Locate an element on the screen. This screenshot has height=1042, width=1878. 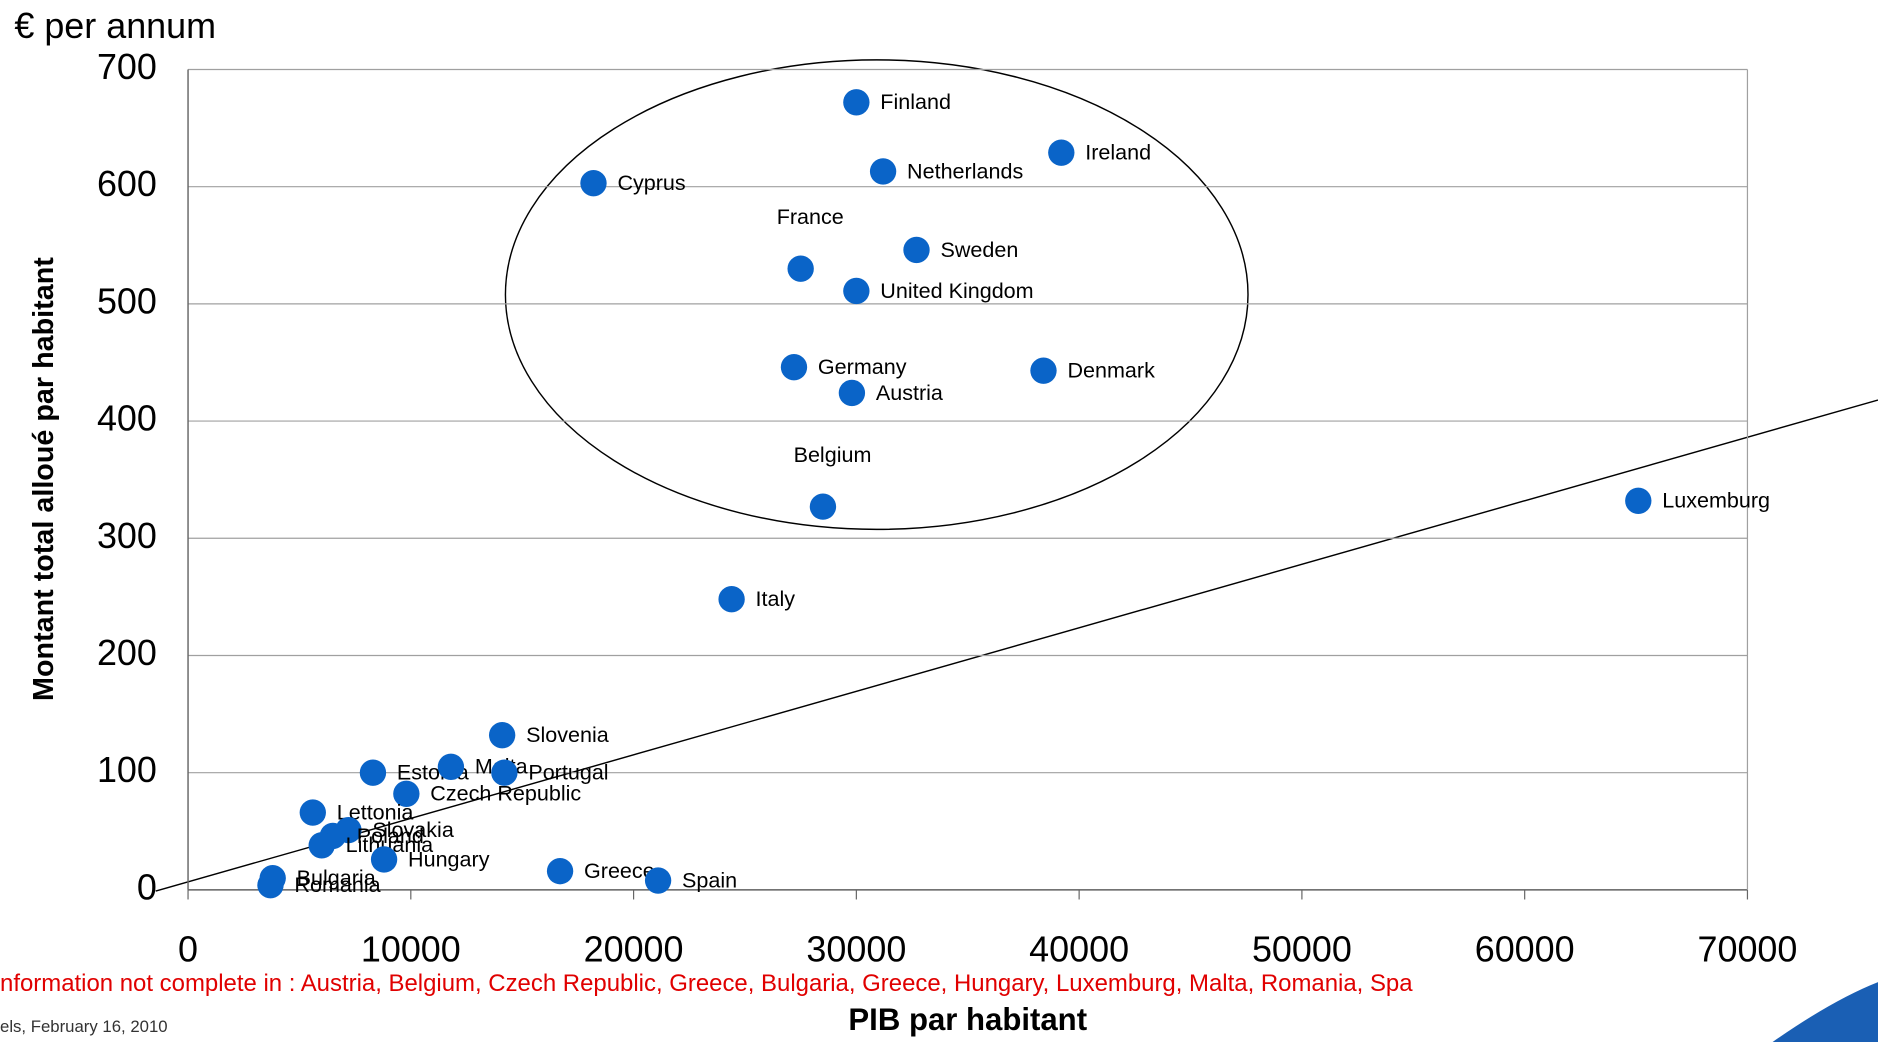
point-label: Romania is located at coordinates (337, 884).